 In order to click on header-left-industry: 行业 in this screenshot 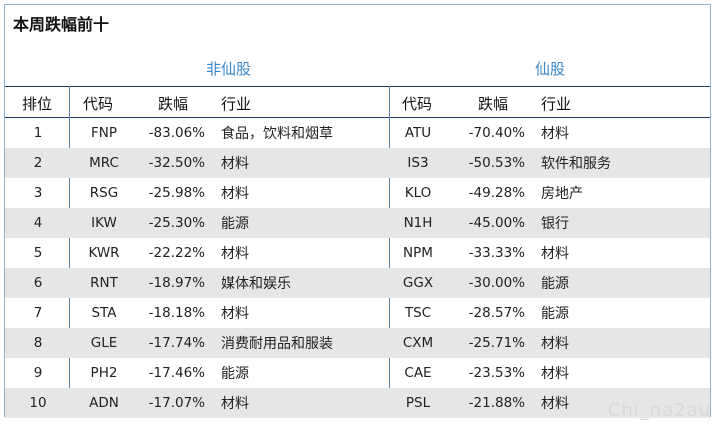, I will do `click(236, 104)`.